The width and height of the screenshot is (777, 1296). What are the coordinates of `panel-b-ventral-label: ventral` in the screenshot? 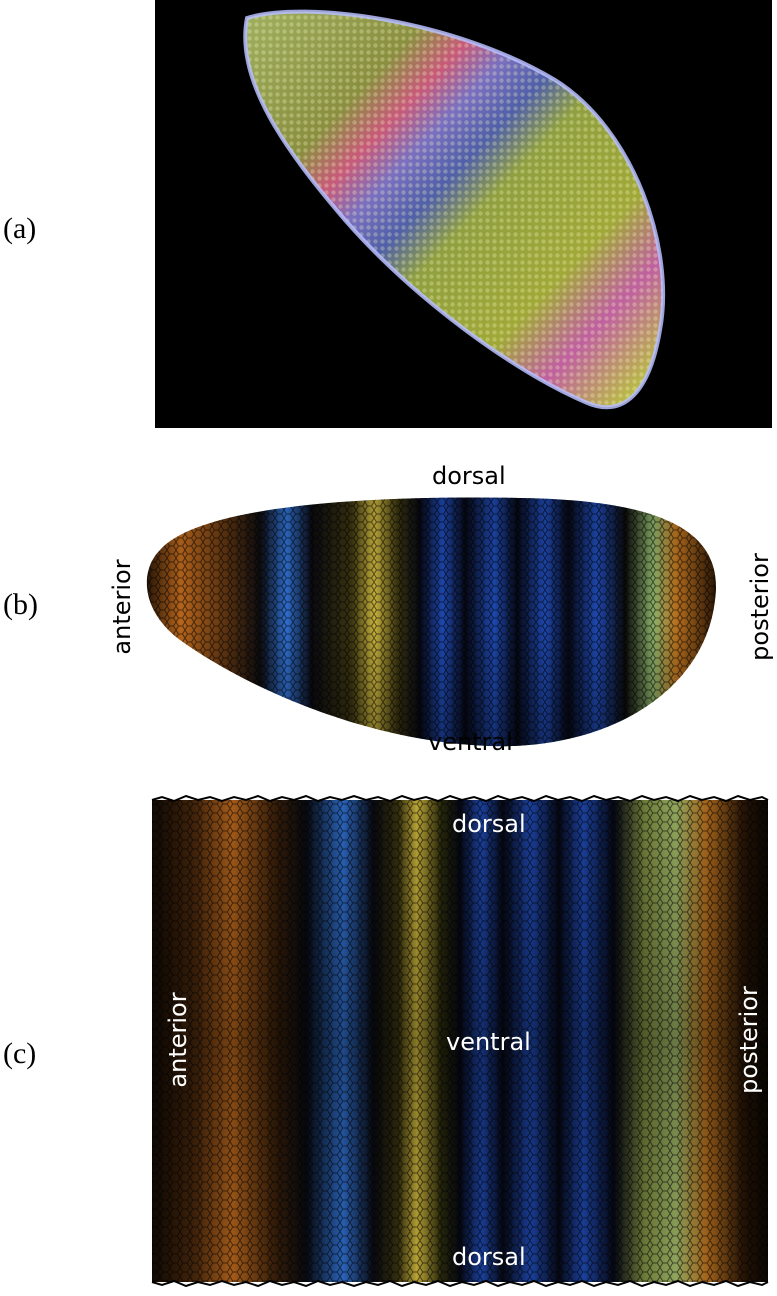 It's located at (470, 742).